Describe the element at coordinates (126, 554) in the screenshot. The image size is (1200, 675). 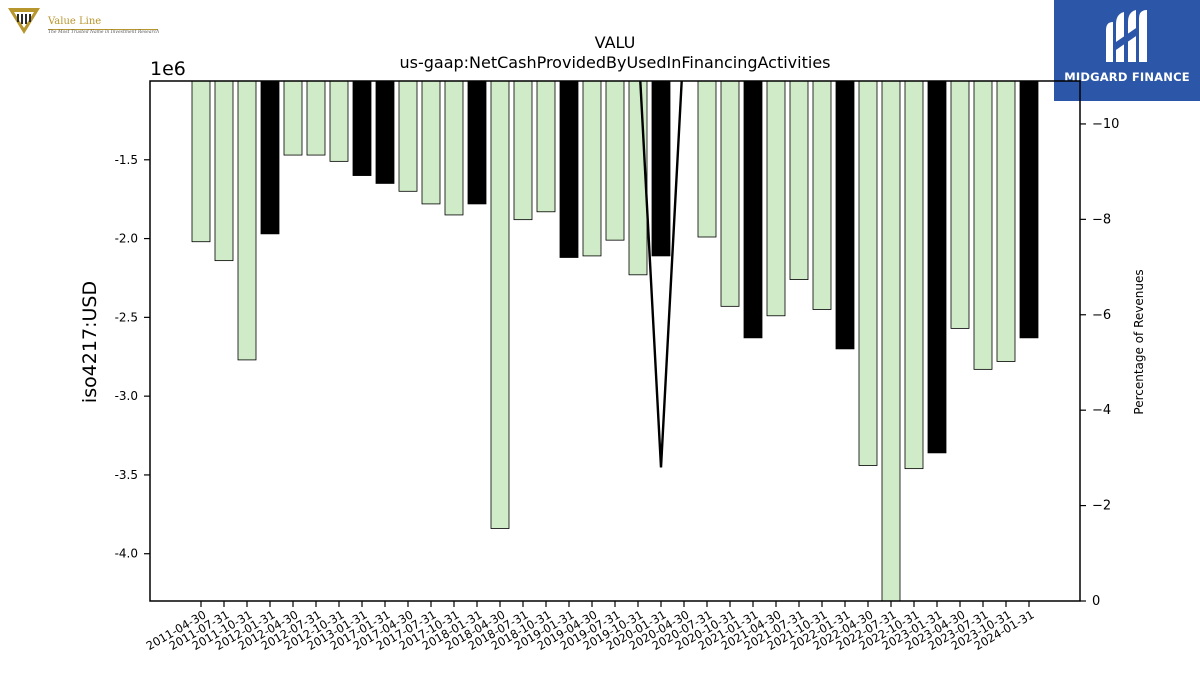
I see `y-tick-label: -4.0` at that location.